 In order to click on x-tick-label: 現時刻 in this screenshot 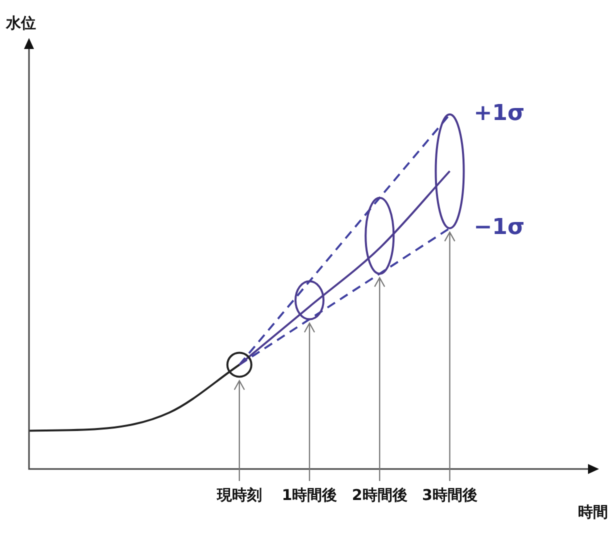, I will do `click(239, 495)`.